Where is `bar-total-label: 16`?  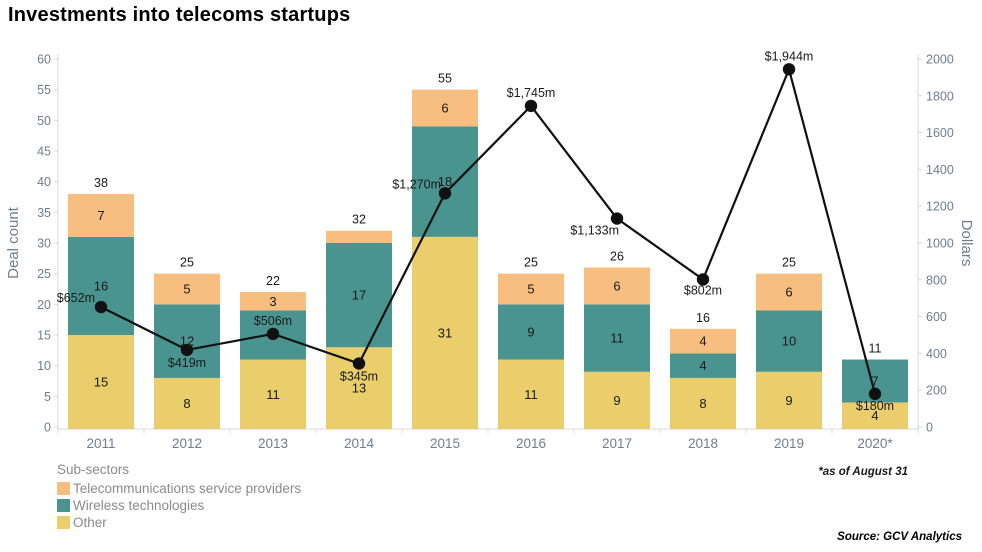
bar-total-label: 16 is located at coordinates (703, 318).